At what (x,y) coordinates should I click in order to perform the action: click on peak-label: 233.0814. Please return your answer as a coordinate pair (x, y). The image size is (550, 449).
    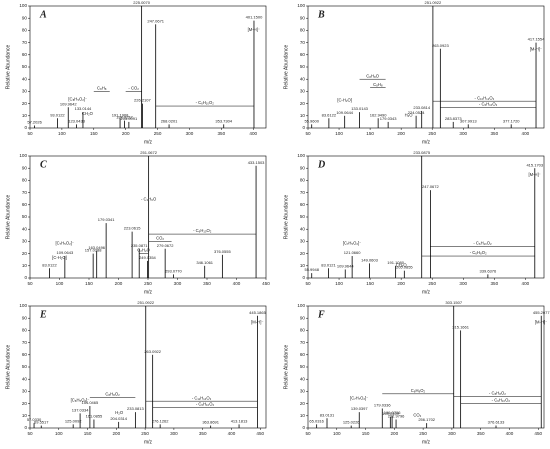
    Looking at the image, I should click on (421, 107).